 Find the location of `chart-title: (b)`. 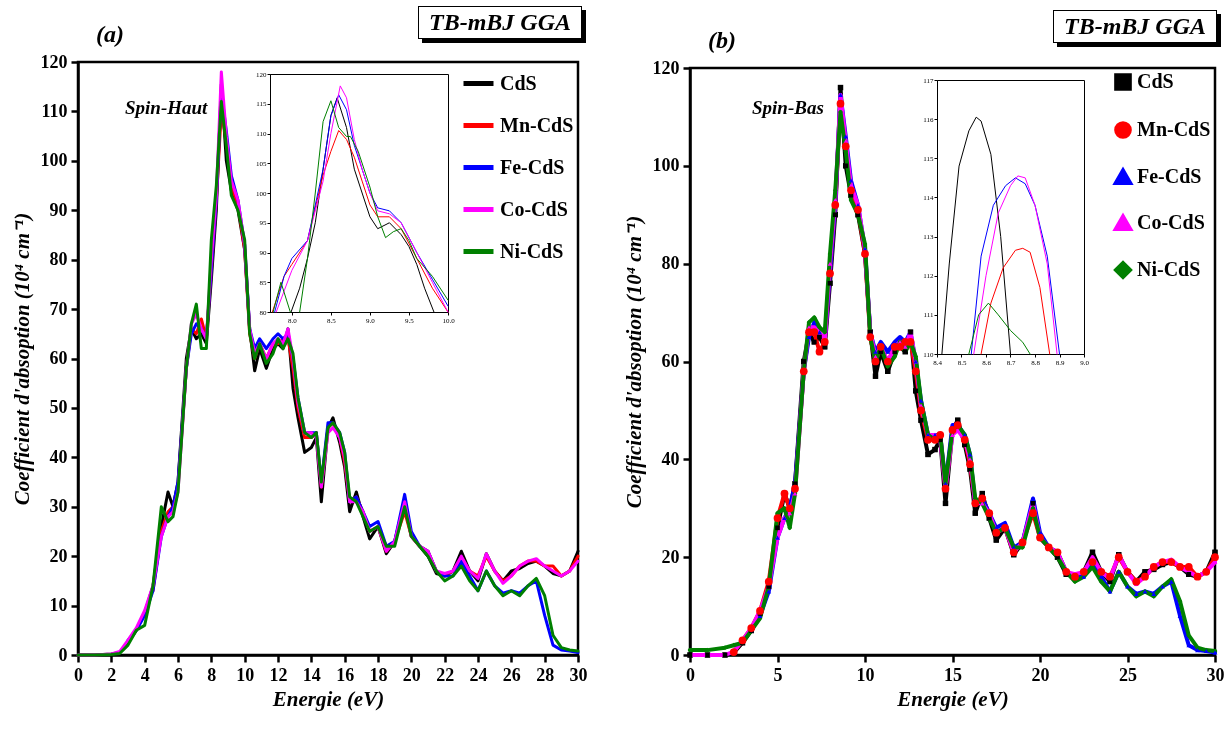

chart-title: (b) is located at coordinates (722, 40).